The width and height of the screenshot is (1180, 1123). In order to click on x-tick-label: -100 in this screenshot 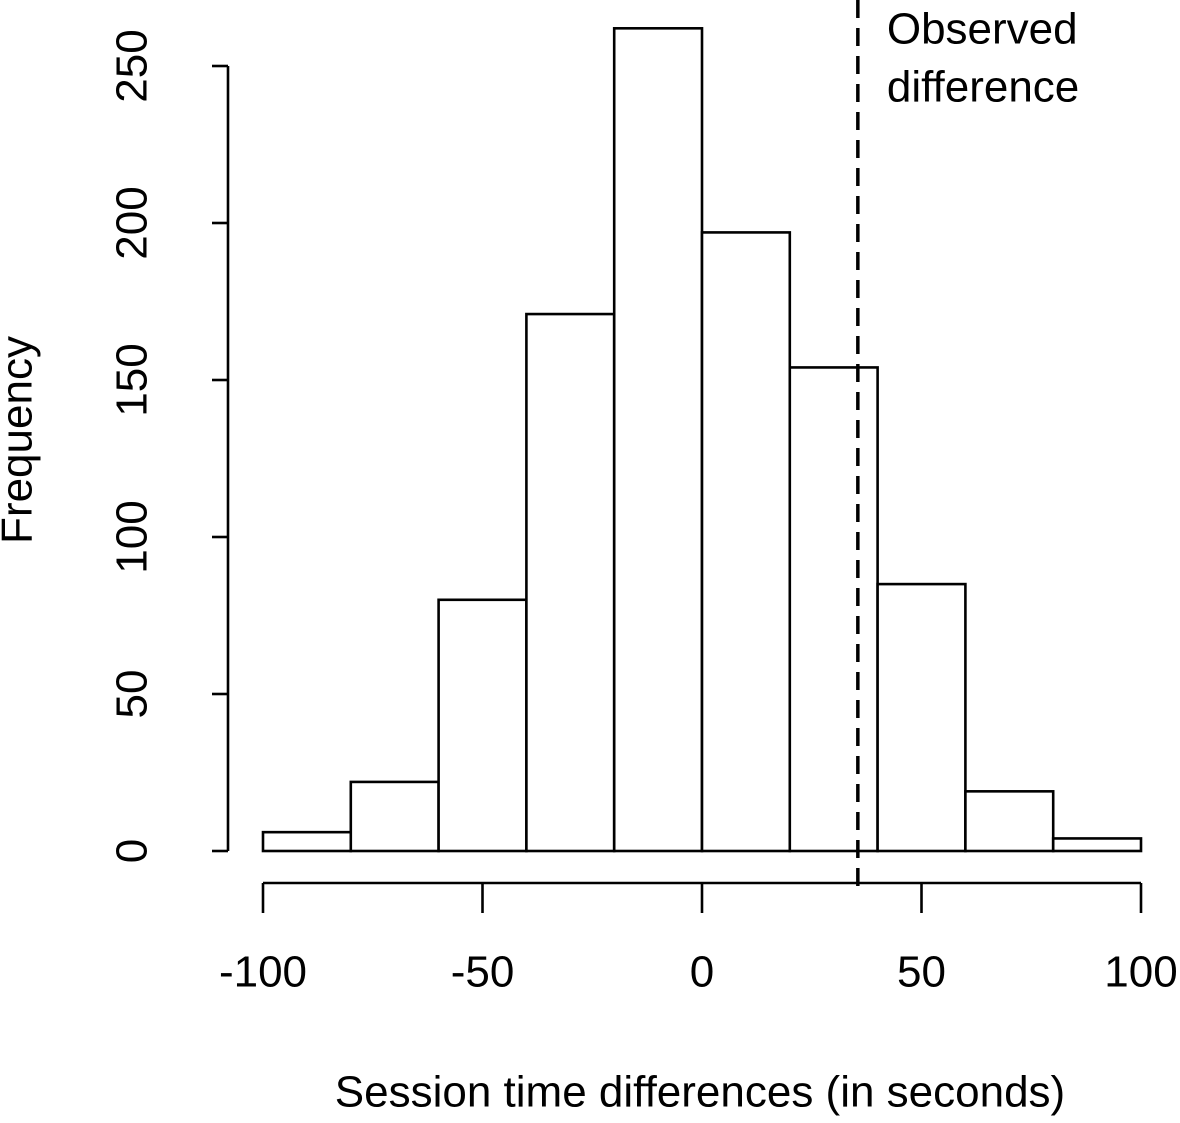, I will do `click(263, 972)`.